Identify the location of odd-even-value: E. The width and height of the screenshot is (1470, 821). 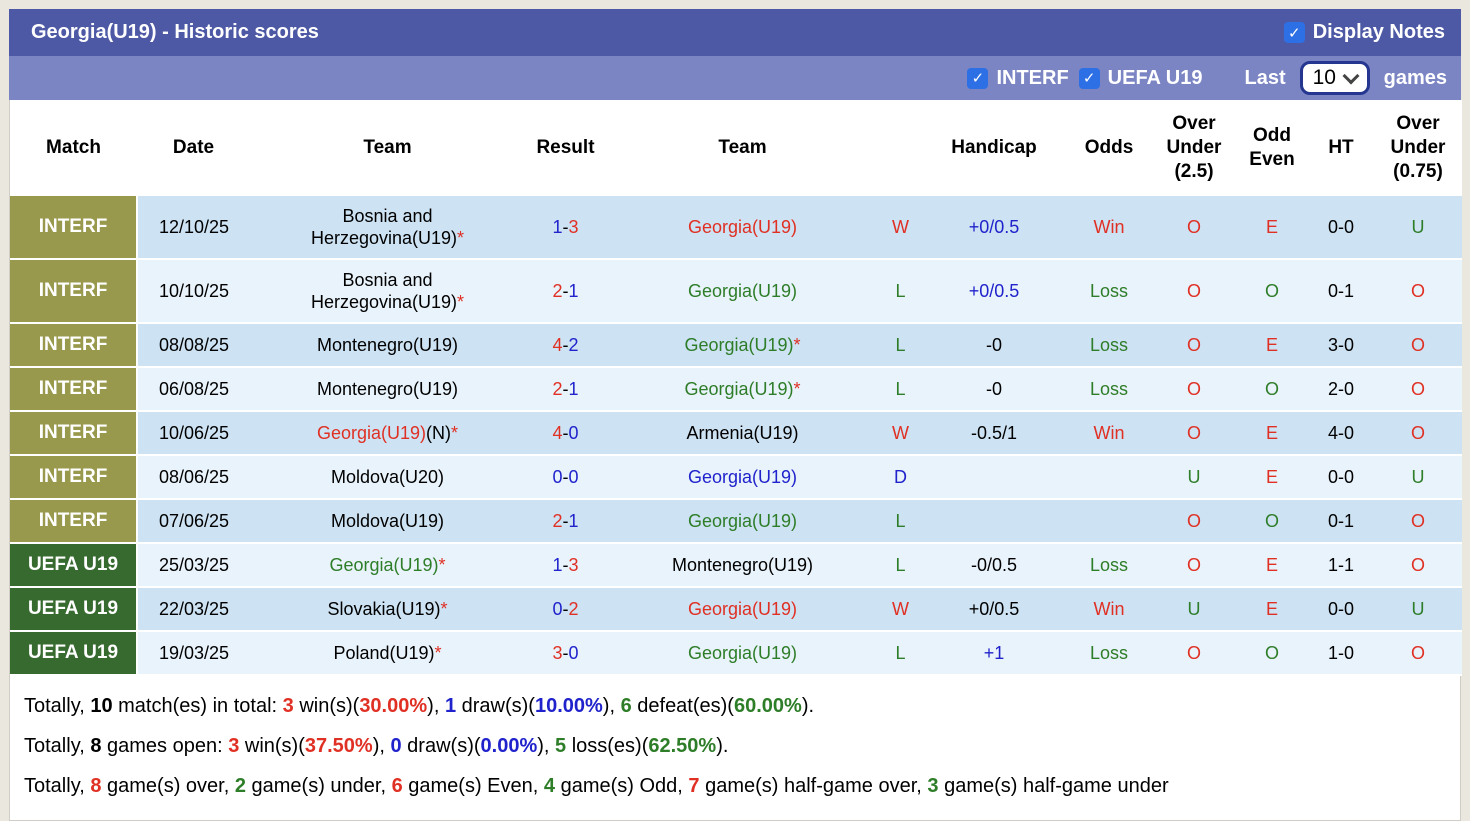
(1271, 226).